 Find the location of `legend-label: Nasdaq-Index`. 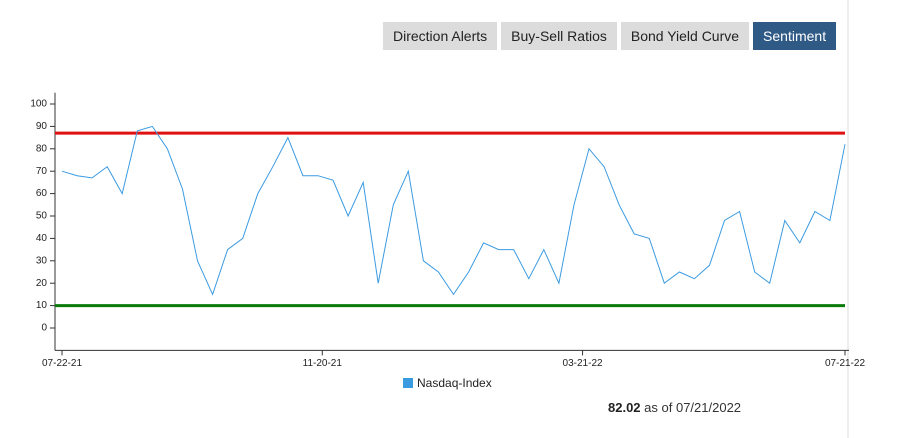

legend-label: Nasdaq-Index is located at coordinates (454, 383).